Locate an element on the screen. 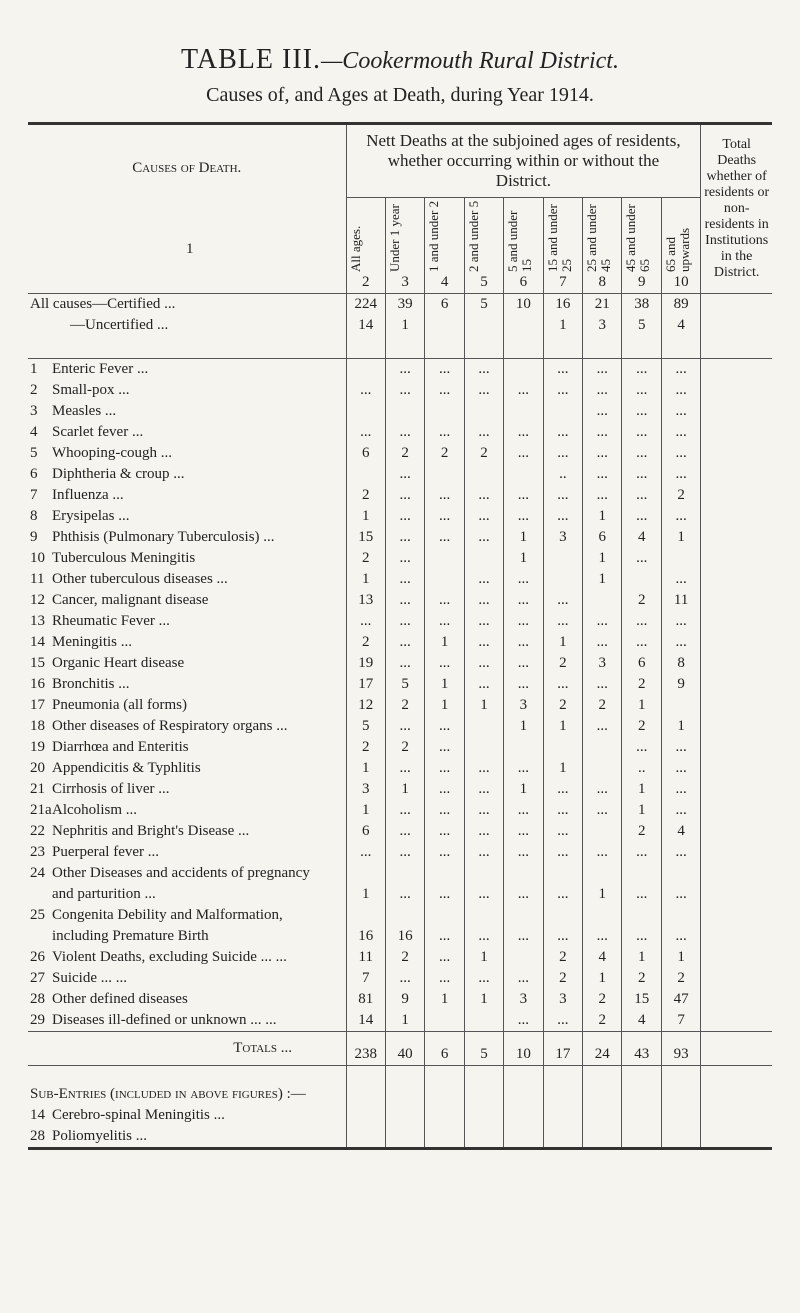 This screenshot has width=800, height=1313. row-number: 24 is located at coordinates (37, 873).